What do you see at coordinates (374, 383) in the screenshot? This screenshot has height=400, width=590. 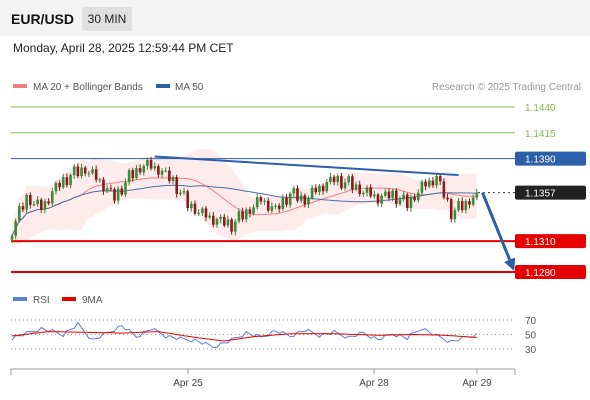 I see `x-tick-label-1: Apr 28` at bounding box center [374, 383].